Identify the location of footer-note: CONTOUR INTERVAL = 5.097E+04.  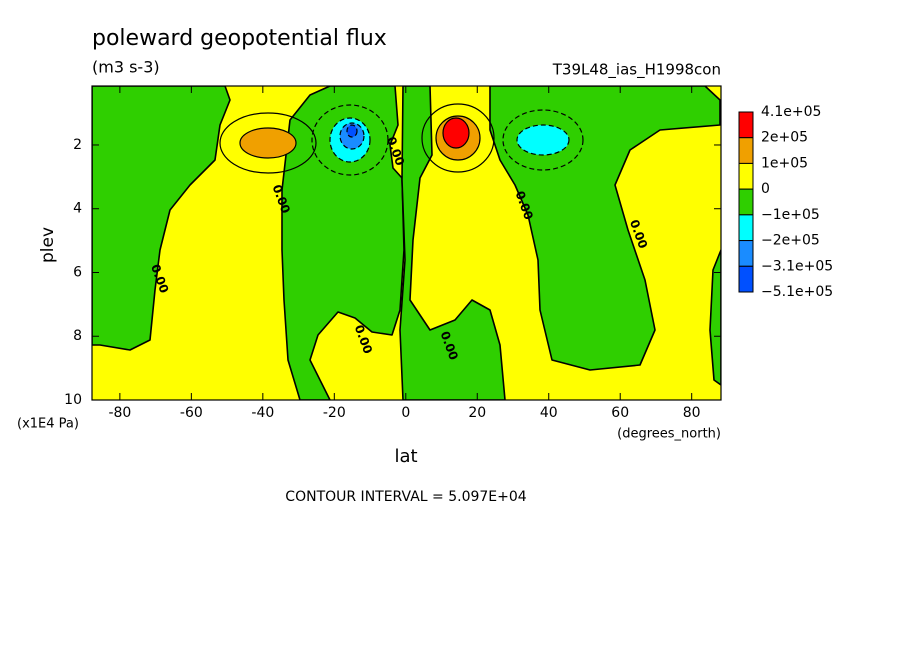
(405, 497).